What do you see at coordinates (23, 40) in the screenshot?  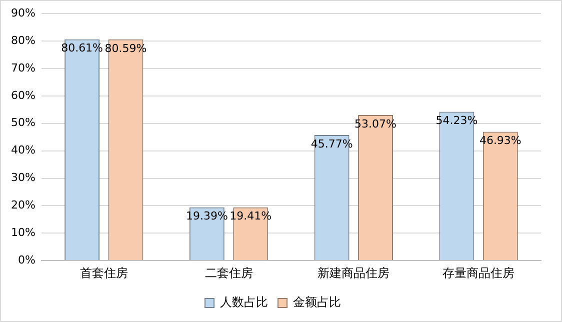 I see `y-tick-label: 80%` at bounding box center [23, 40].